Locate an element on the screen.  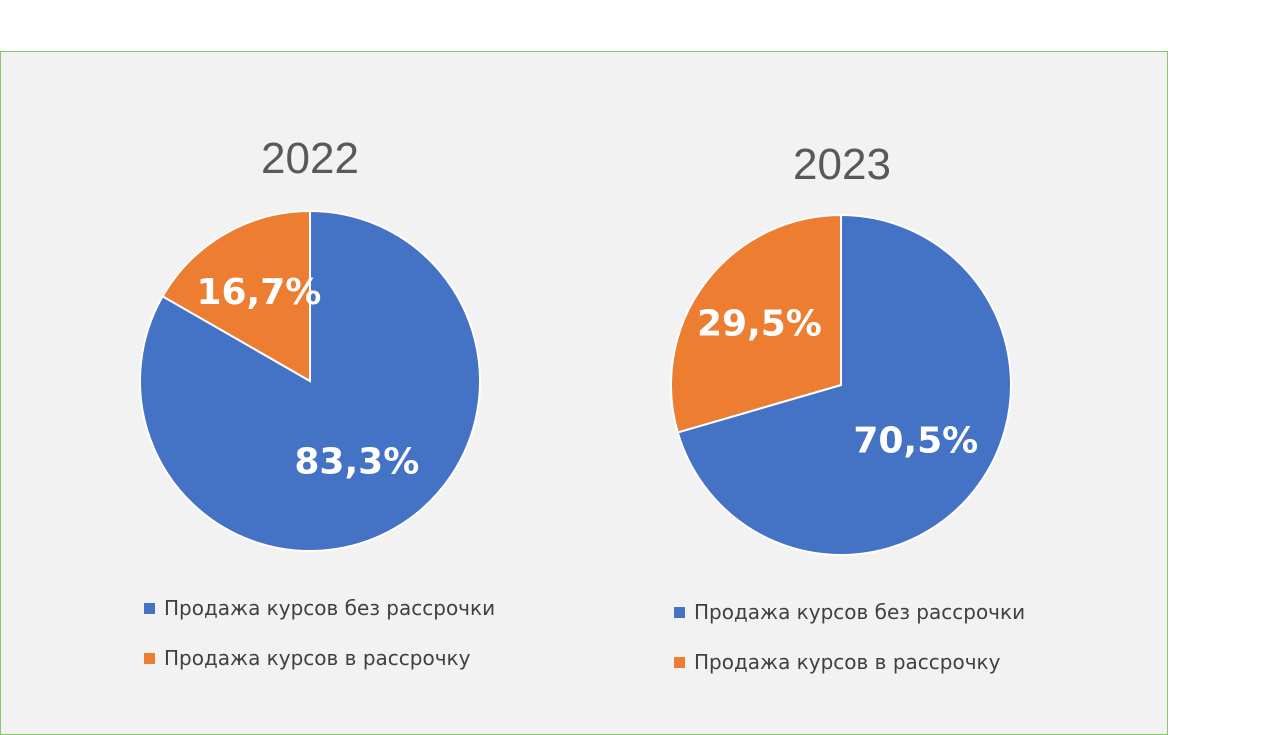
data-label-installments: 29,5% is located at coordinates (759, 323).